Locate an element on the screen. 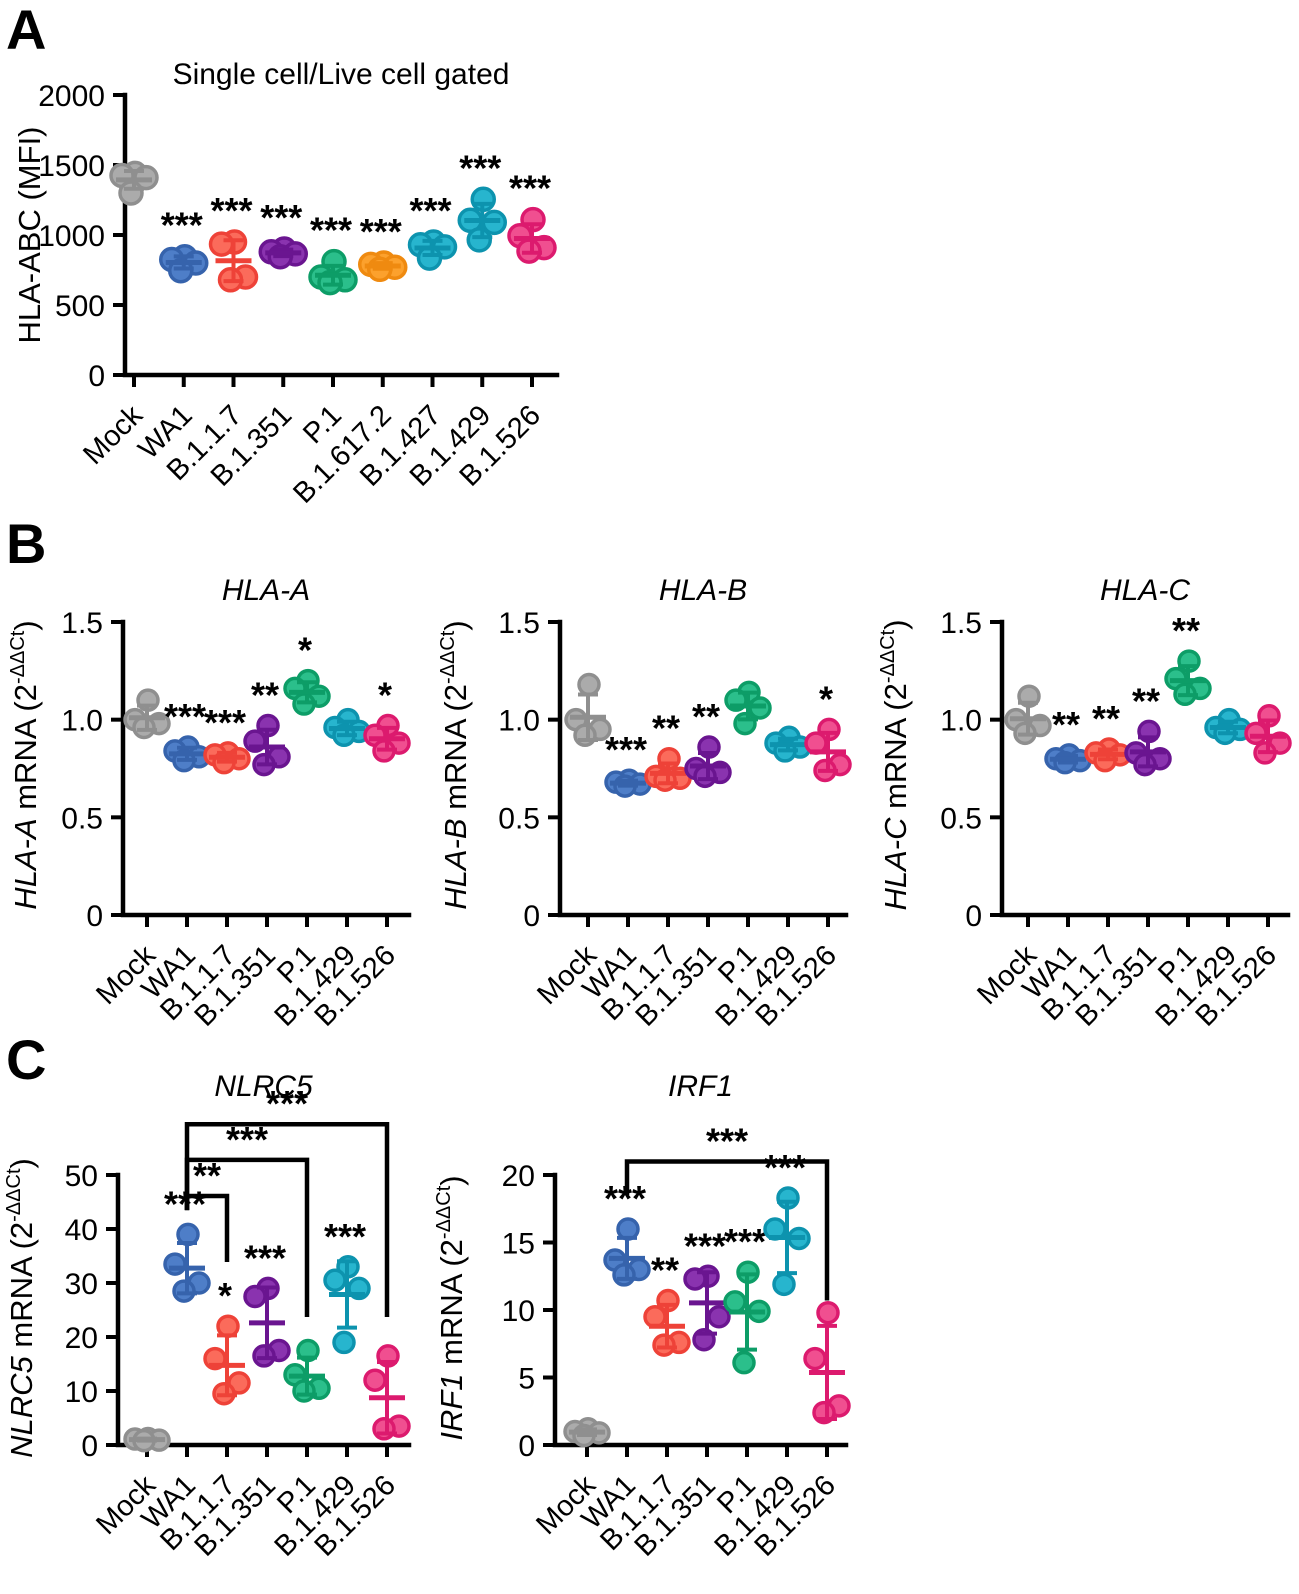  y-tick-label: 2000 is located at coordinates (71, 96).